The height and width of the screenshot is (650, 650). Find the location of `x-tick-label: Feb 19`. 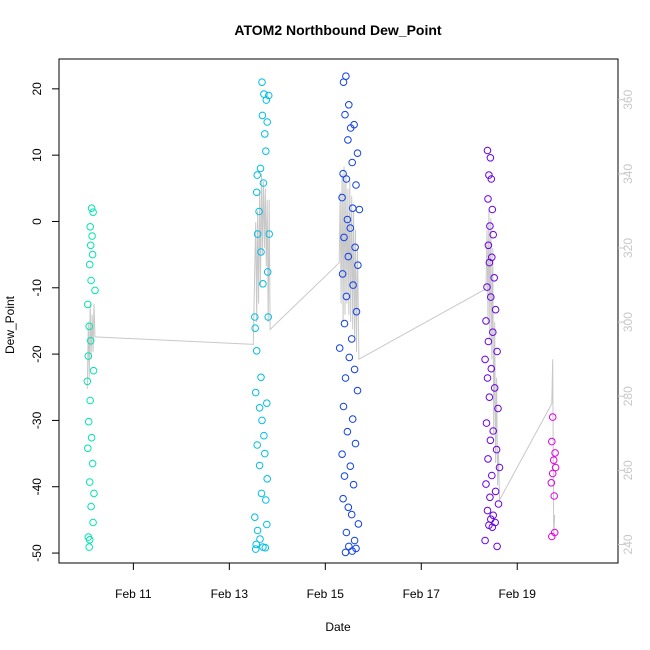

x-tick-label: Feb 19 is located at coordinates (518, 594).